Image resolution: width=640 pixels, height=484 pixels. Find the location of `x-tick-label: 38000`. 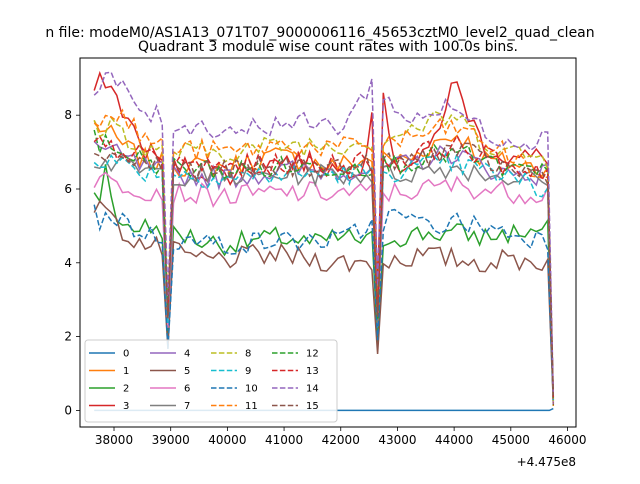

x-tick-label: 38000 is located at coordinates (114, 440).